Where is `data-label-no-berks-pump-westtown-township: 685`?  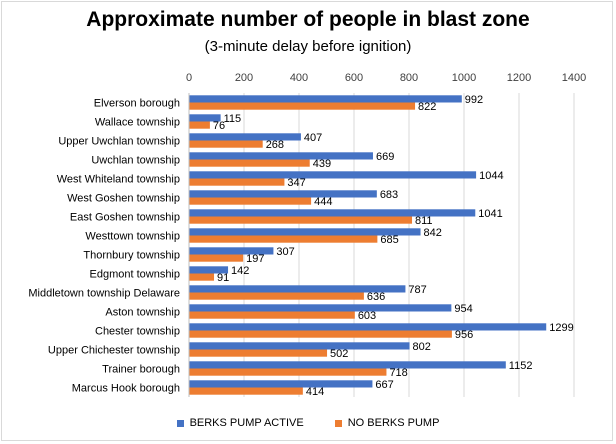 data-label-no-berks-pump-westtown-township: 685 is located at coordinates (389, 240).